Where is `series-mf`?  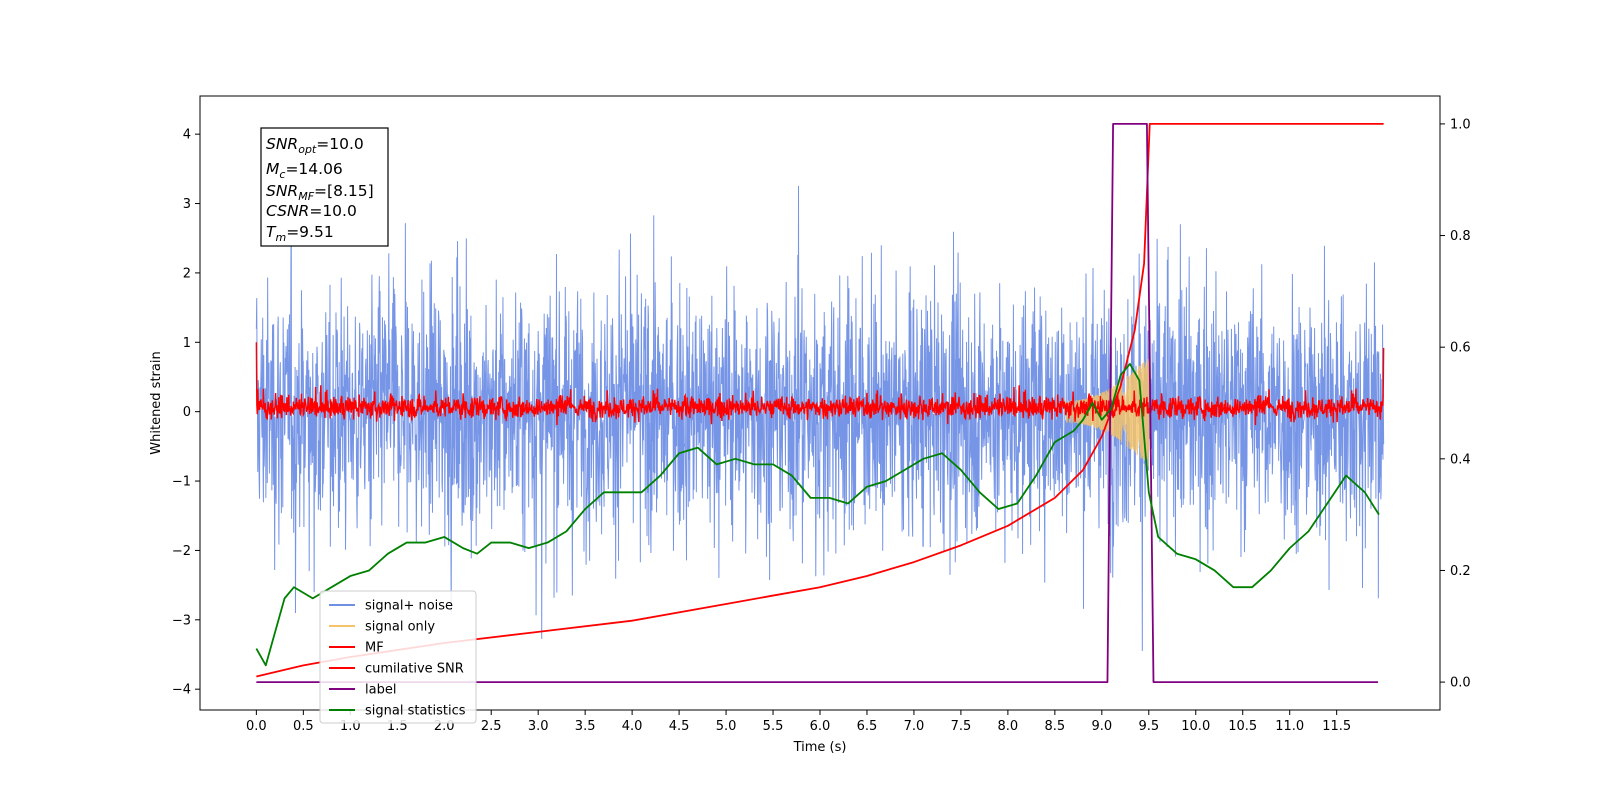
series-mf is located at coordinates (820, 384).